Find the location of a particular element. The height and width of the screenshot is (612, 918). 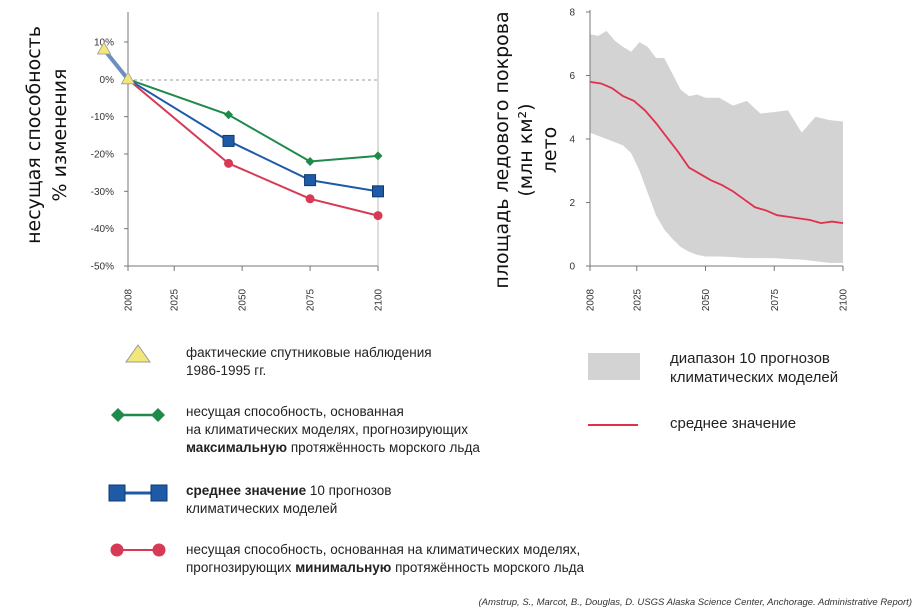

right-y-label-line: (млн км²) is located at coordinates (526, 149).